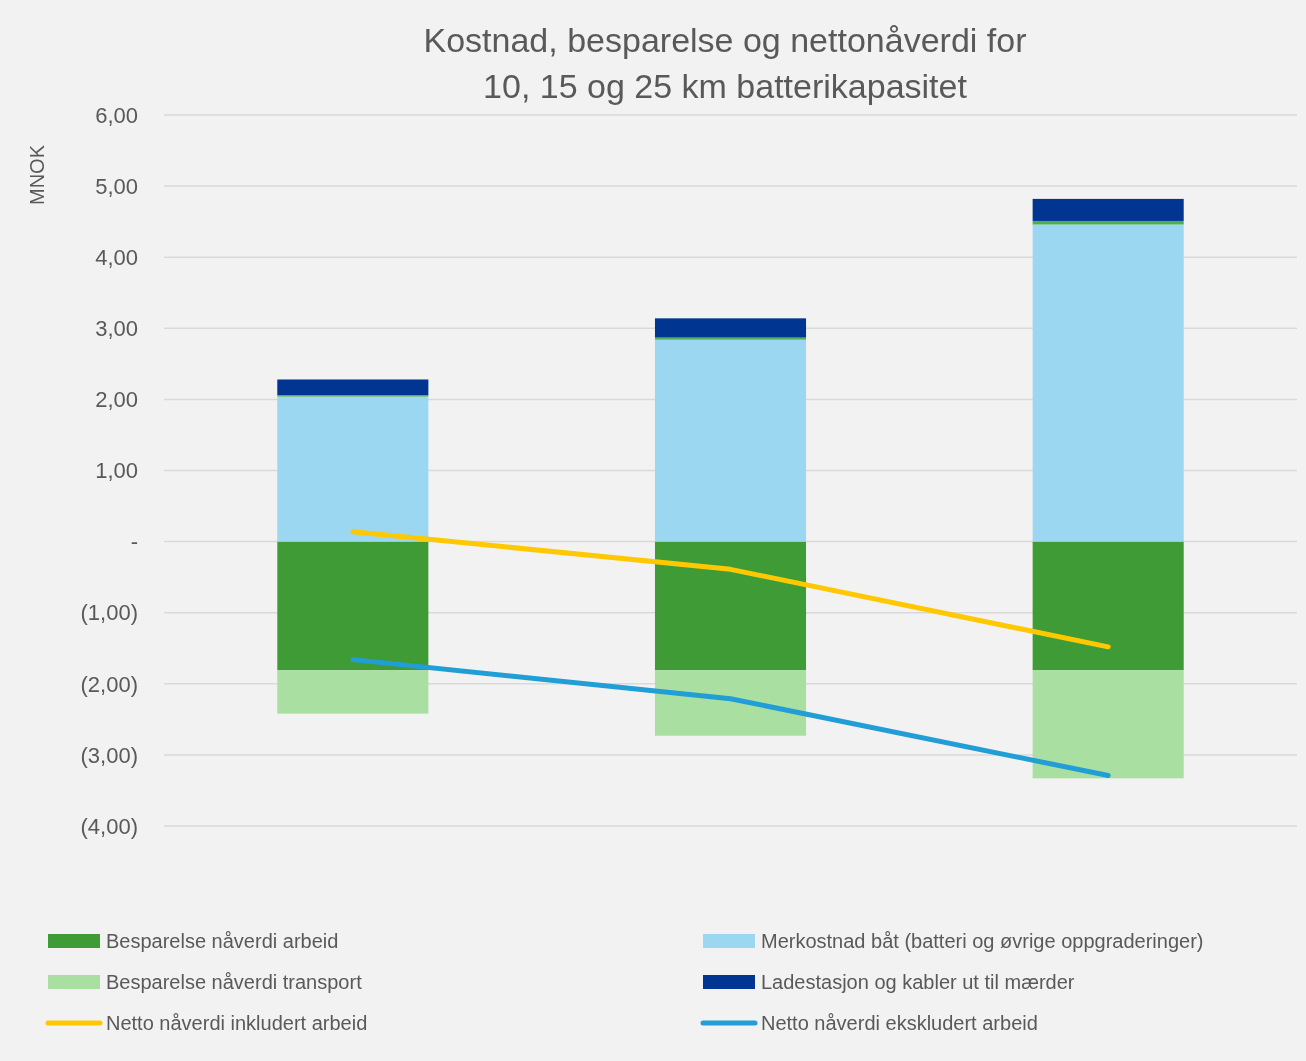 The image size is (1306, 1061). What do you see at coordinates (234, 982) in the screenshot?
I see `legend-label: Besparelse nåverdi transport` at bounding box center [234, 982].